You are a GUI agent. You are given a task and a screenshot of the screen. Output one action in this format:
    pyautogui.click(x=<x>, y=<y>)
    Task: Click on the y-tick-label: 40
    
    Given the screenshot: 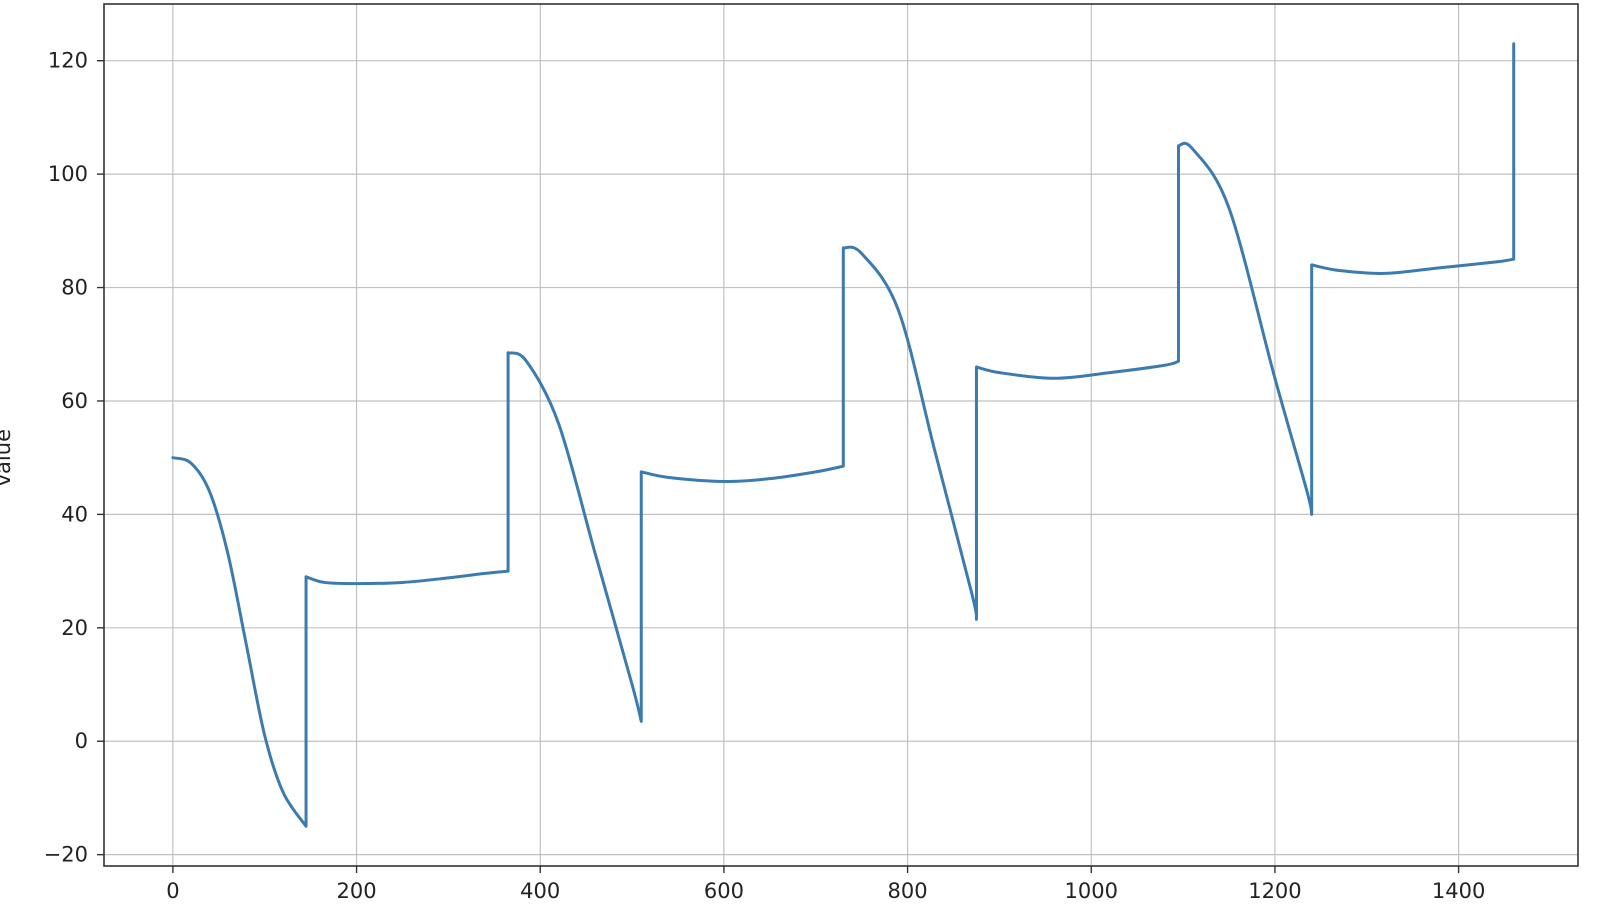 What is the action you would take?
    pyautogui.click(x=74, y=514)
    